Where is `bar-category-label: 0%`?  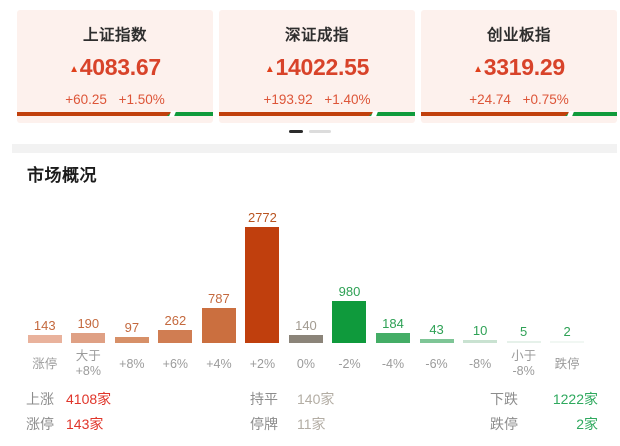
bar-category-label: 0% is located at coordinates (305, 363).